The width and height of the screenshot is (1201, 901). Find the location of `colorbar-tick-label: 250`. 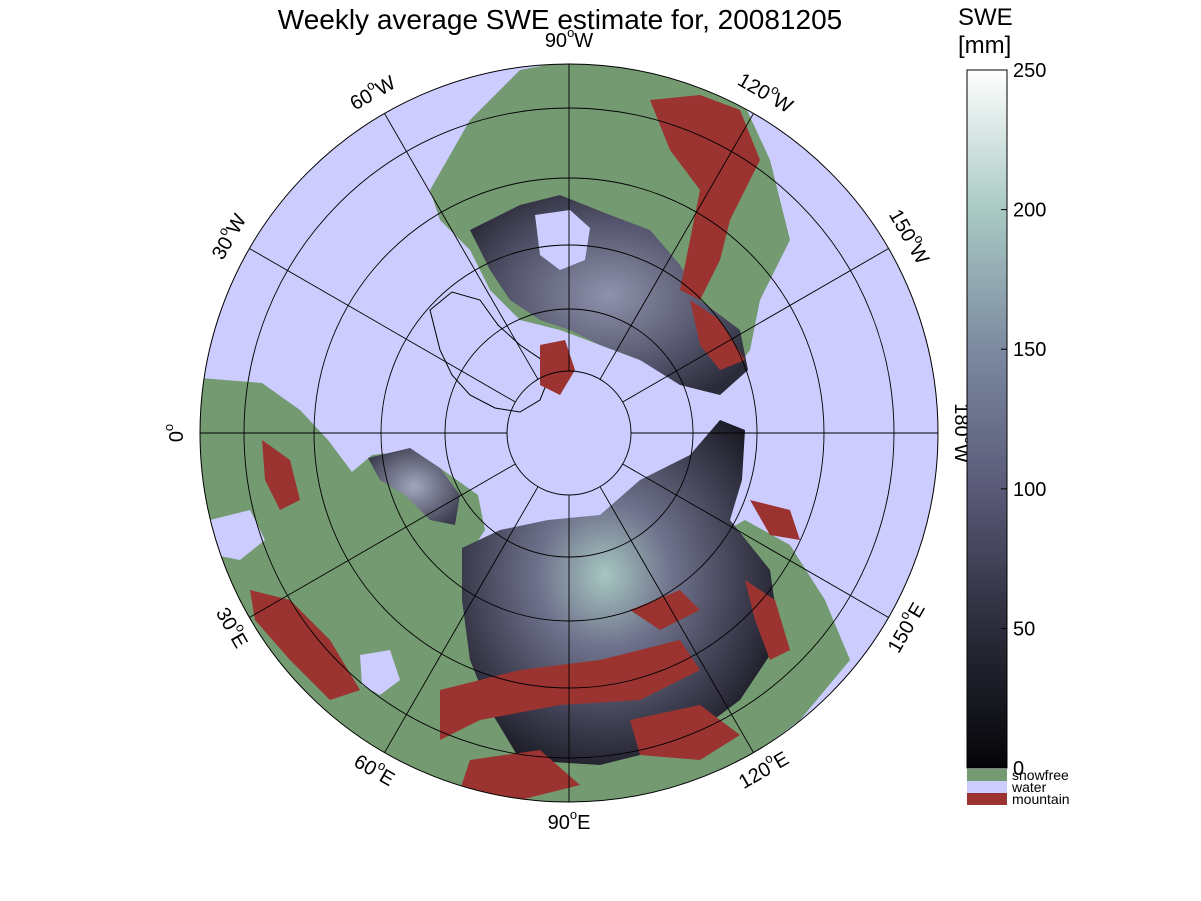

colorbar-tick-label: 250 is located at coordinates (1029, 71).